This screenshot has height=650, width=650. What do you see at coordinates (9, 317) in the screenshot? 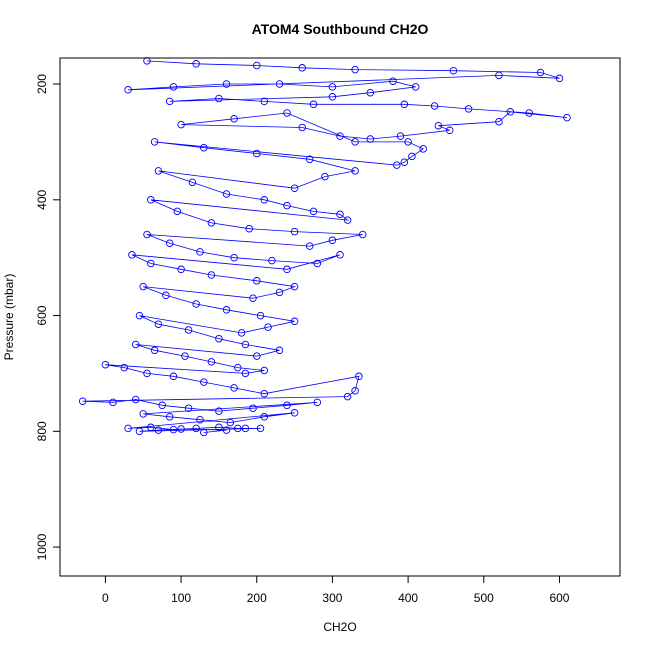
I see `y-axis-label: Pressure (mbar)` at bounding box center [9, 317].